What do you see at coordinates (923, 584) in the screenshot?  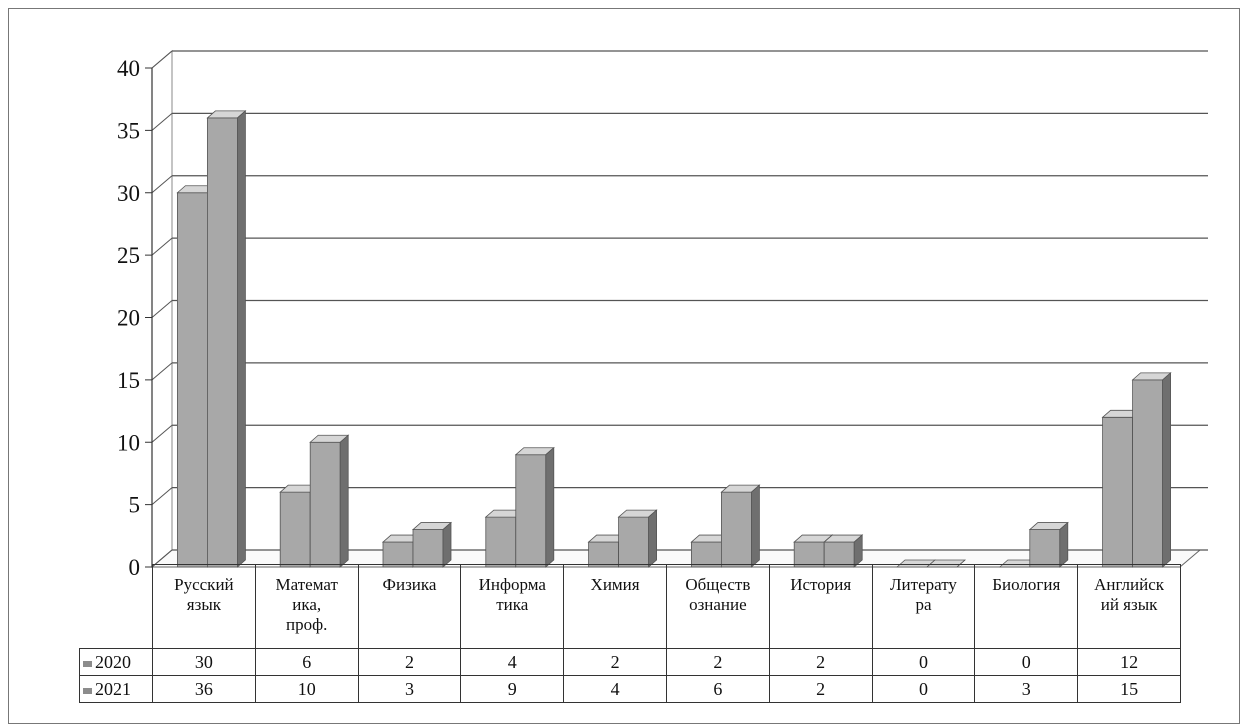 I see `category-label-line: Литерату` at bounding box center [923, 584].